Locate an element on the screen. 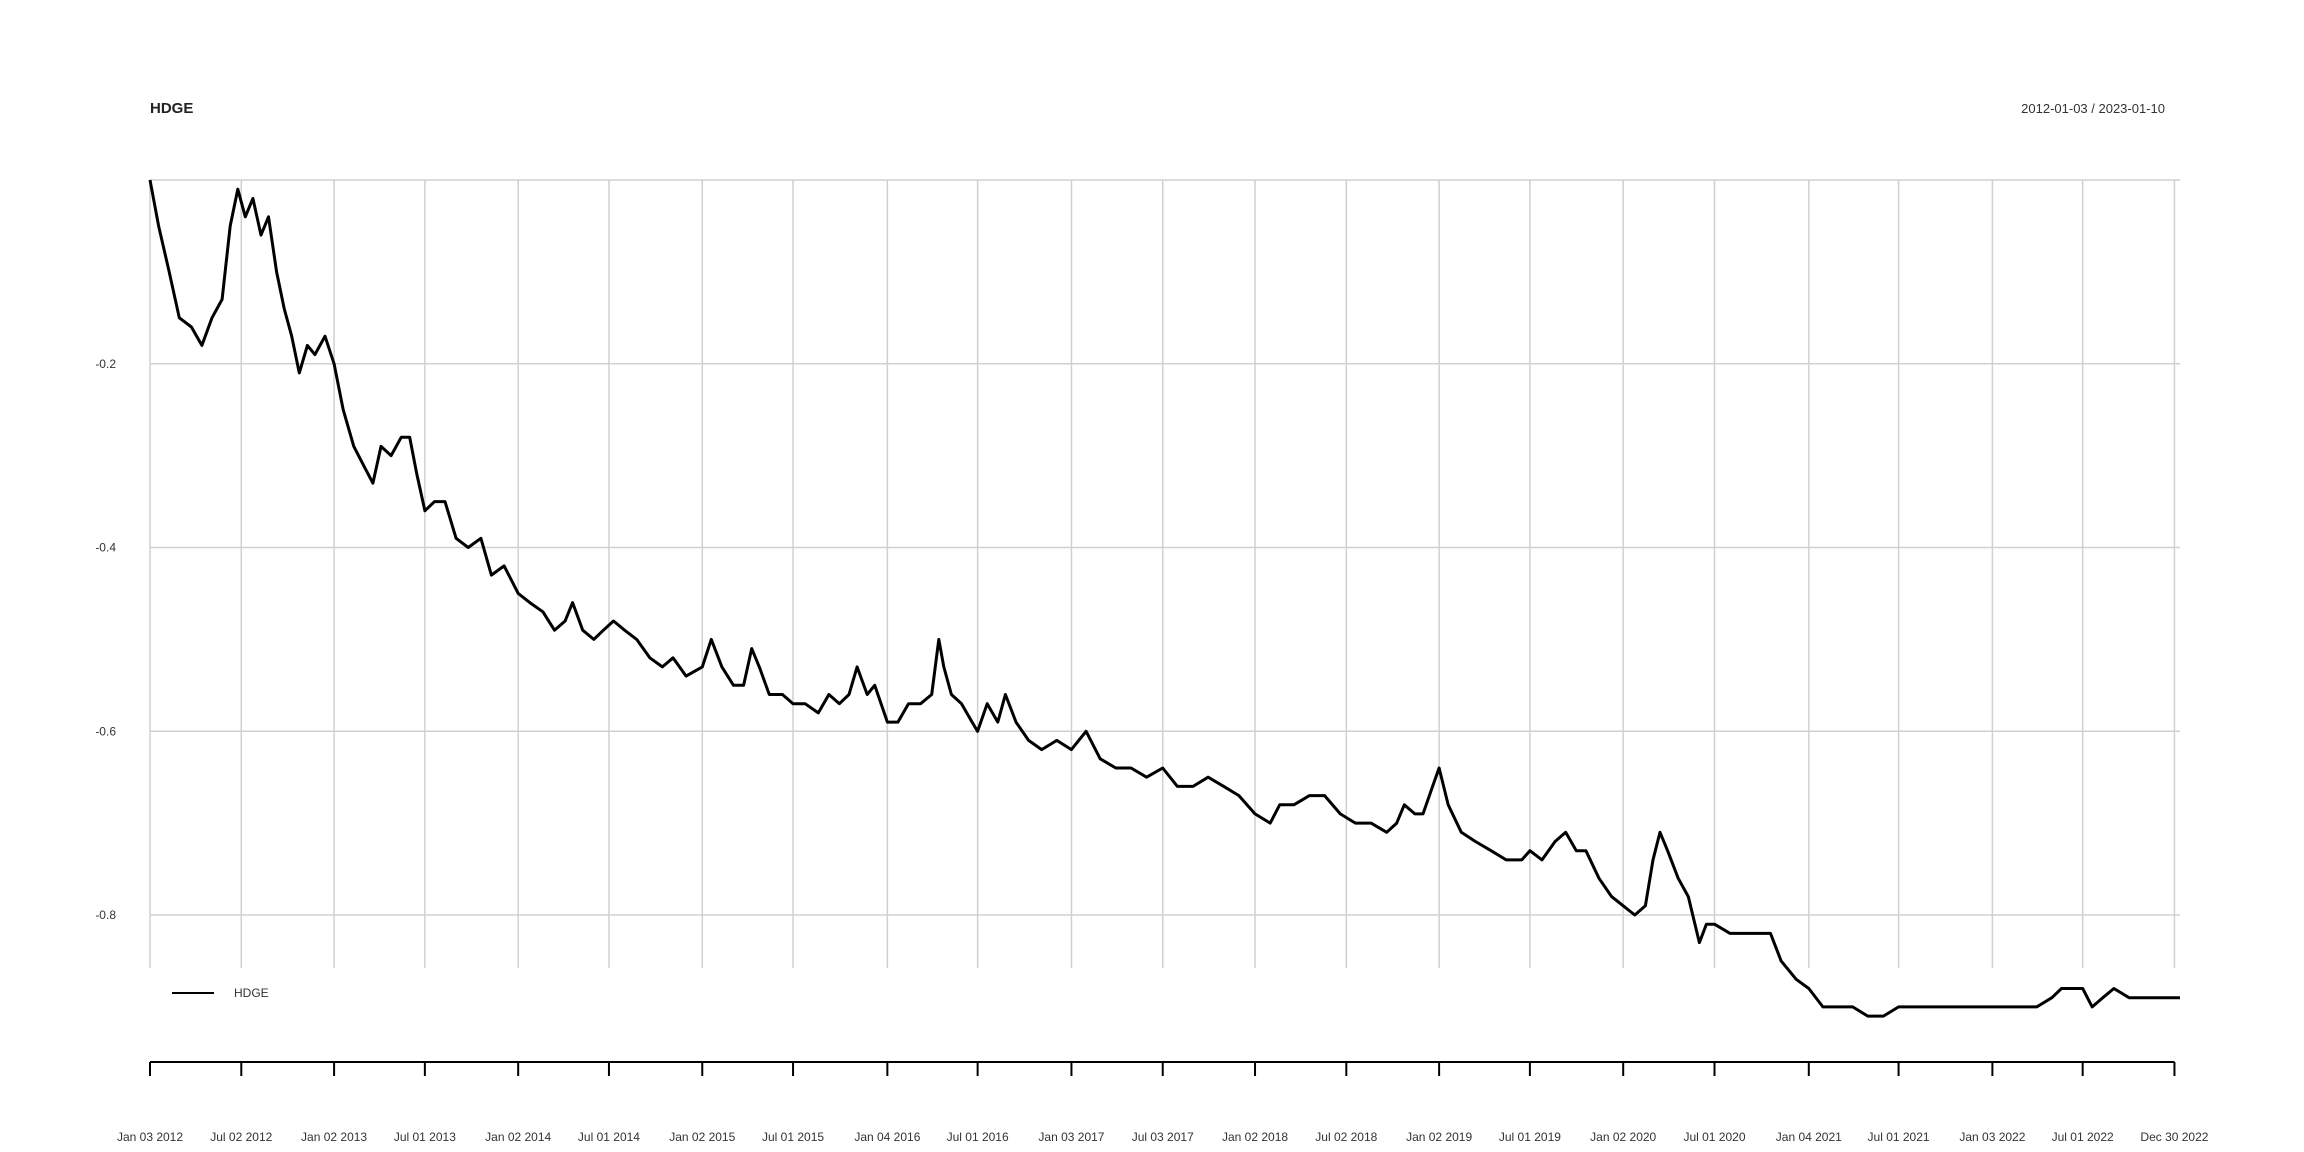 The width and height of the screenshot is (2304, 1152). x-tick-label: Jan 02 2019 is located at coordinates (1439, 1137).